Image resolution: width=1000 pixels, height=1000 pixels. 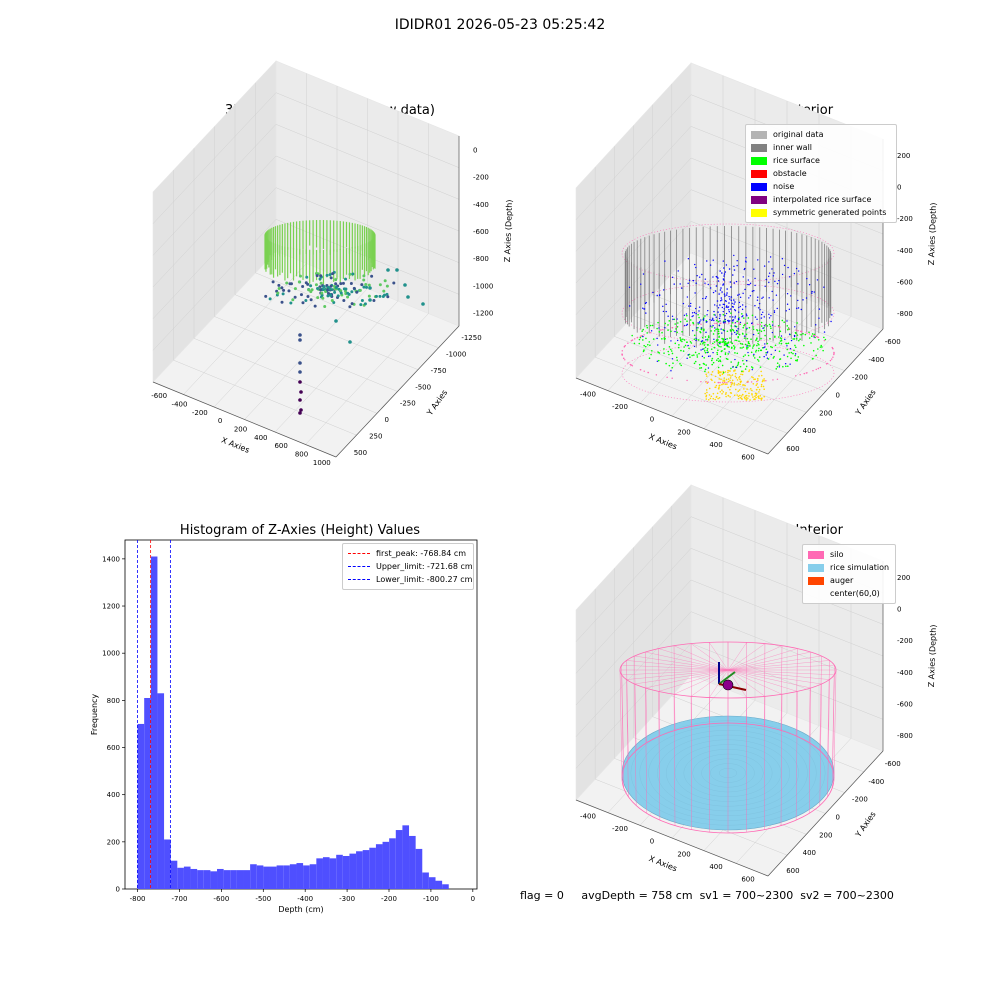 I want to click on legend-entry: obstacle, so click(x=821, y=173).